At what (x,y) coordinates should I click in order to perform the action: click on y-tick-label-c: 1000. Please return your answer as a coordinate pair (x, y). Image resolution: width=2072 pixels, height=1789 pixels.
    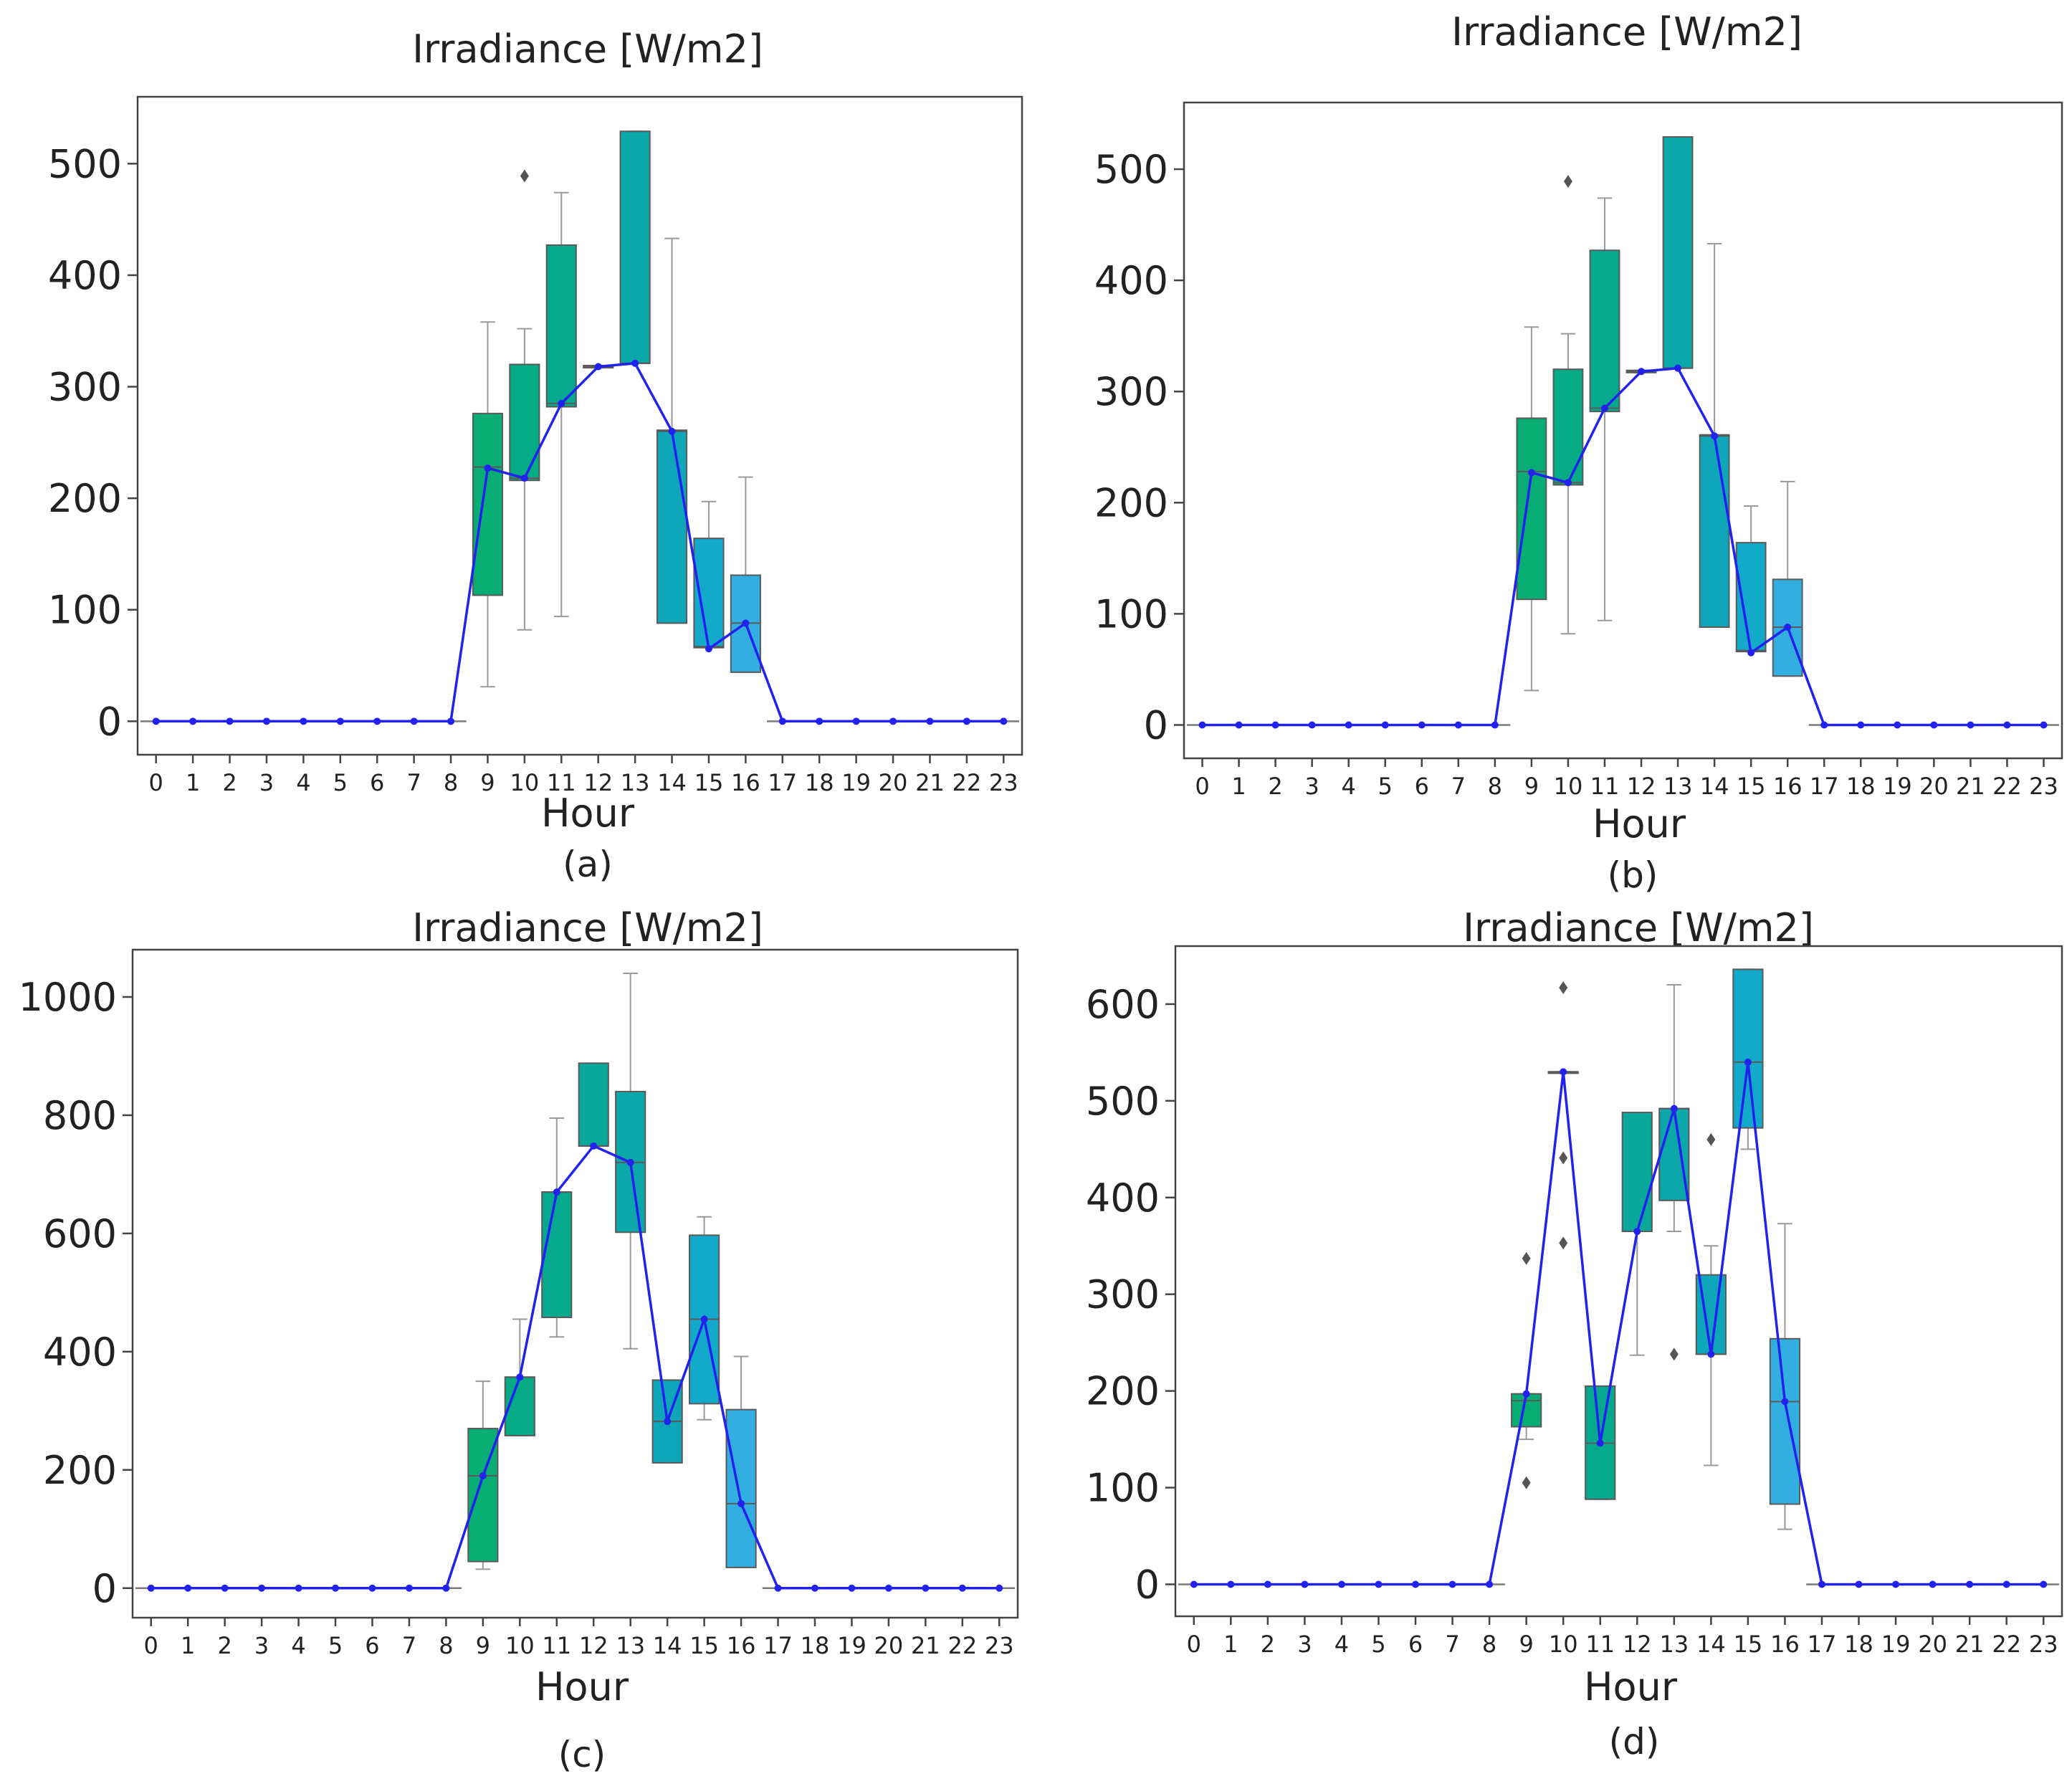
    Looking at the image, I should click on (68, 997).